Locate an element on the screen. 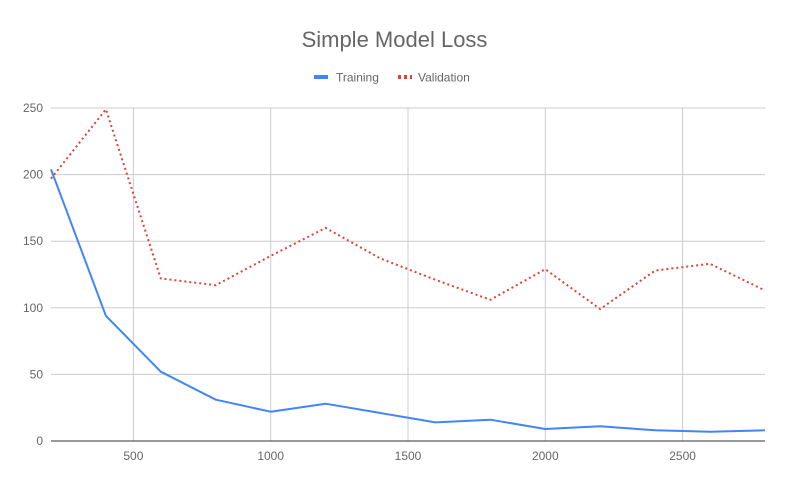 The image size is (789, 487). x-tick-label: 1000 is located at coordinates (270, 456).